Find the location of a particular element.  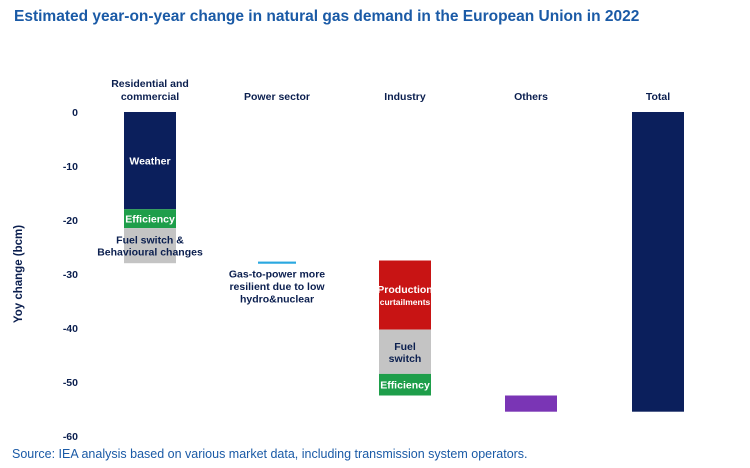

y-tick-label: -40 is located at coordinates (70, 329).